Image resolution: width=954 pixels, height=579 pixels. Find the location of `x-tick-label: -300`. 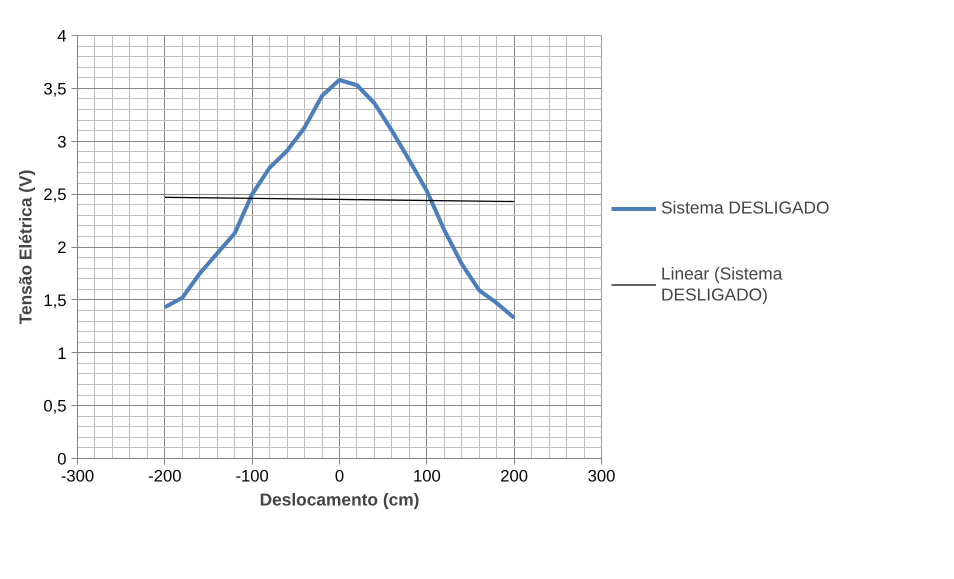

x-tick-label: -300 is located at coordinates (77, 476).